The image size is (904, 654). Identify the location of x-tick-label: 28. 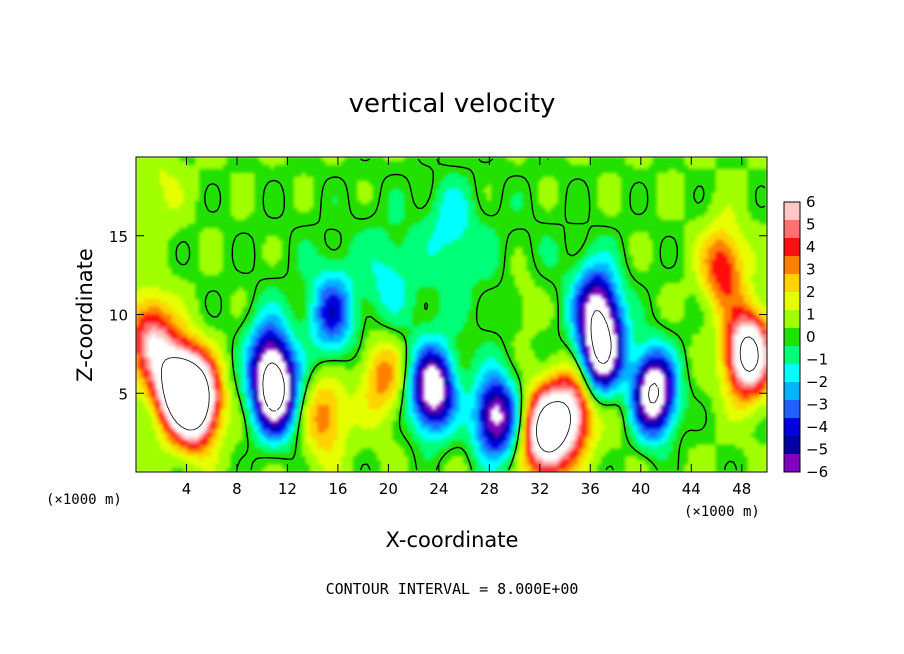
(489, 489).